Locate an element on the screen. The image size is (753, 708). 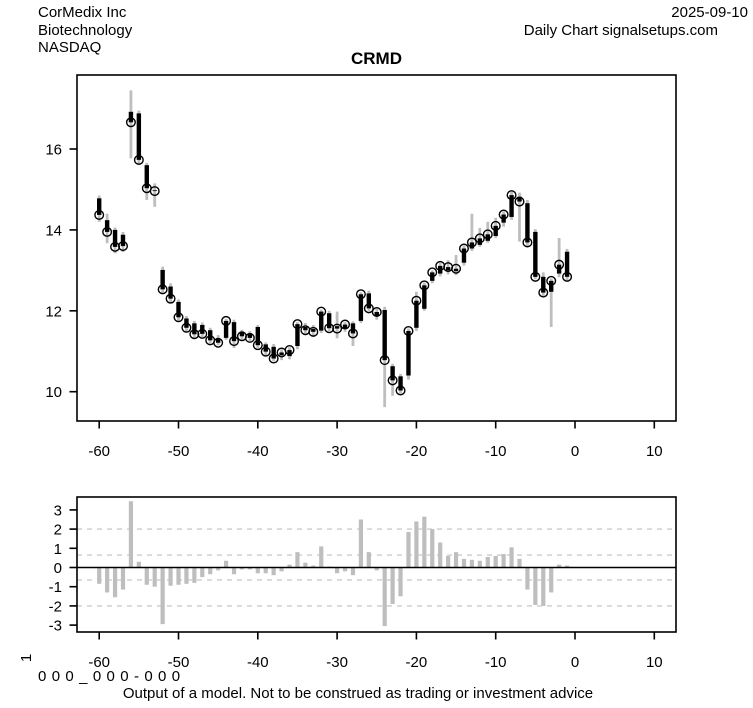
header-left: CorMedix Inc Biotechnology NASDAQ is located at coordinates (85, 30).